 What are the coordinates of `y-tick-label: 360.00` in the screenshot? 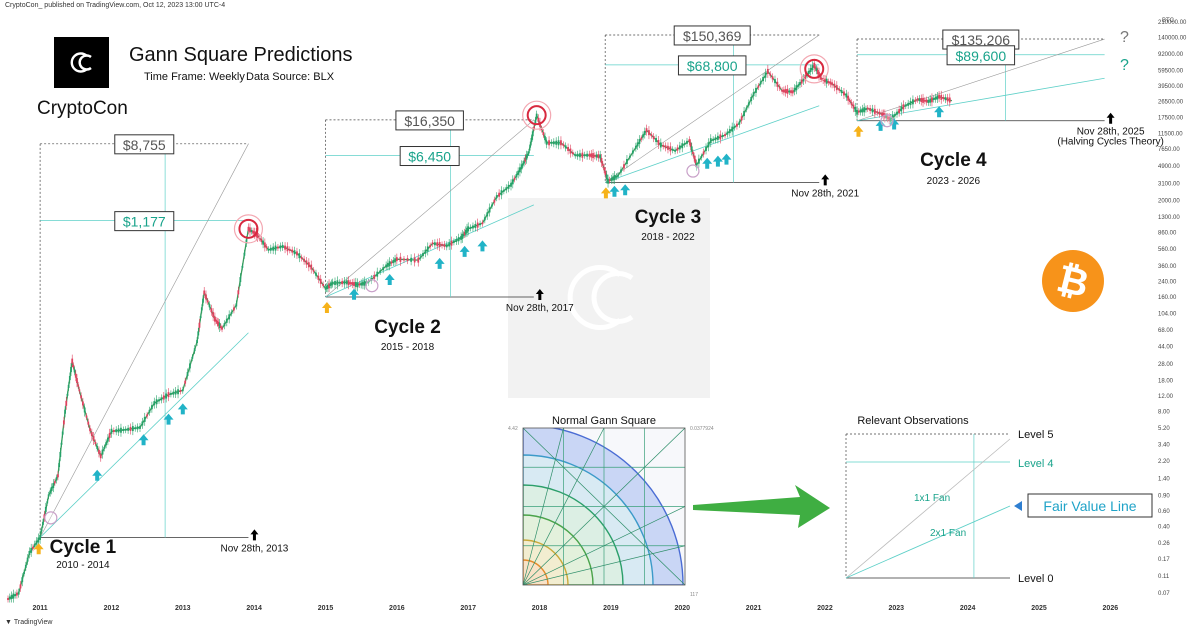 It's located at (1167, 267).